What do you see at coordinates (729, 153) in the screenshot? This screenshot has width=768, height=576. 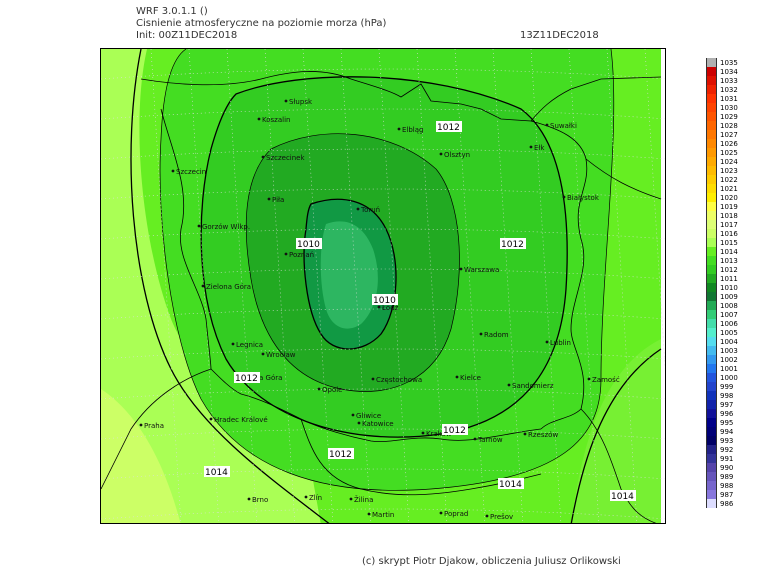 I see `legend-label: 1025` at bounding box center [729, 153].